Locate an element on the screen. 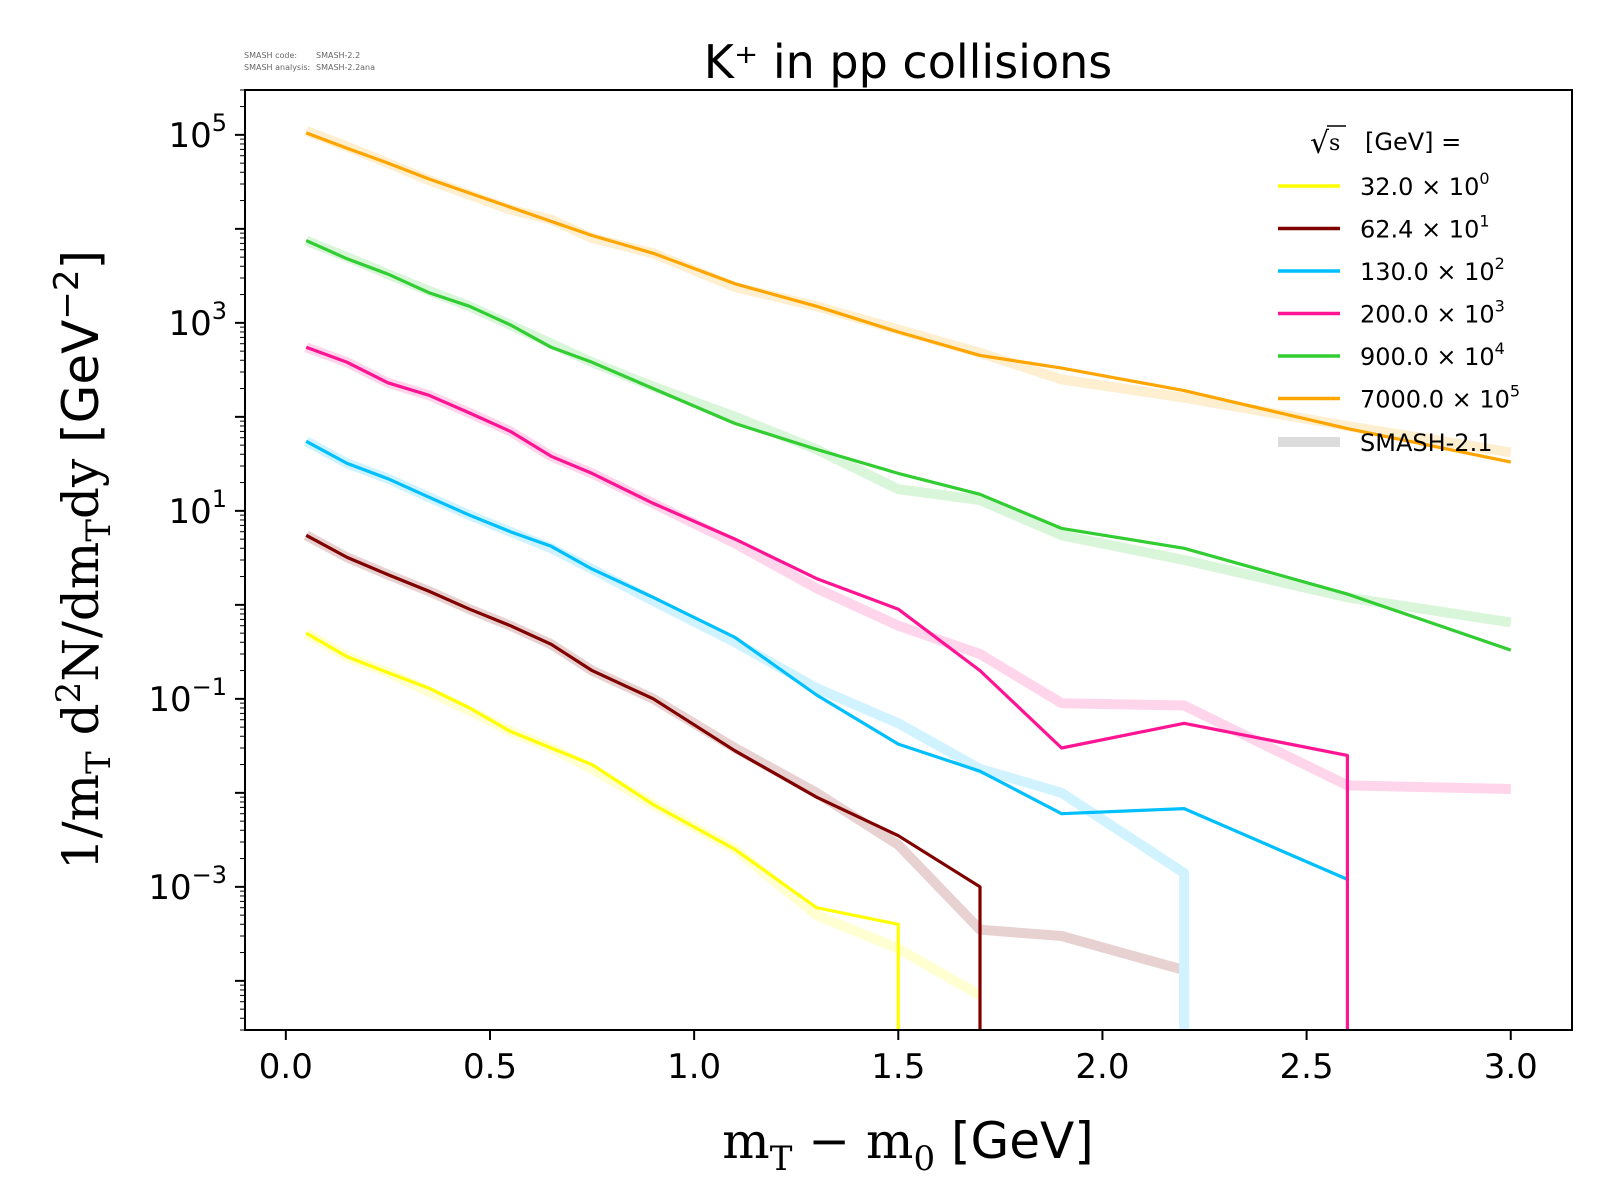 This screenshot has width=1600, height=1200. legend-title: √ s [GeV] = is located at coordinates (1385, 143).